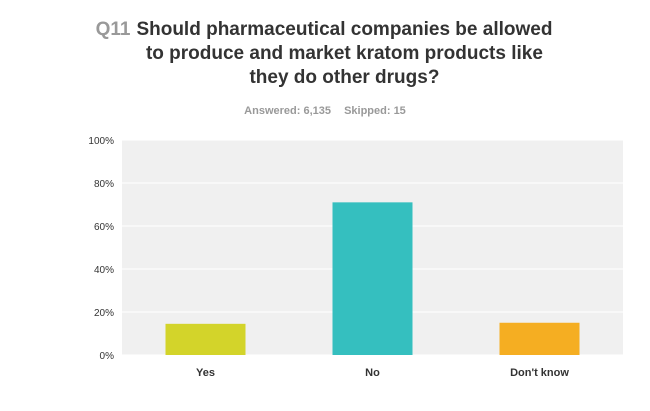 The height and width of the screenshot is (411, 650). What do you see at coordinates (104, 313) in the screenshot?
I see `y-tick-label: 20%` at bounding box center [104, 313].